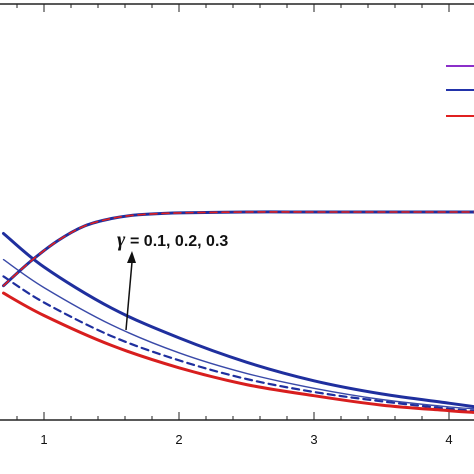 This screenshot has height=474, width=474. I want to click on x-tick-label-4: 4, so click(448, 439).